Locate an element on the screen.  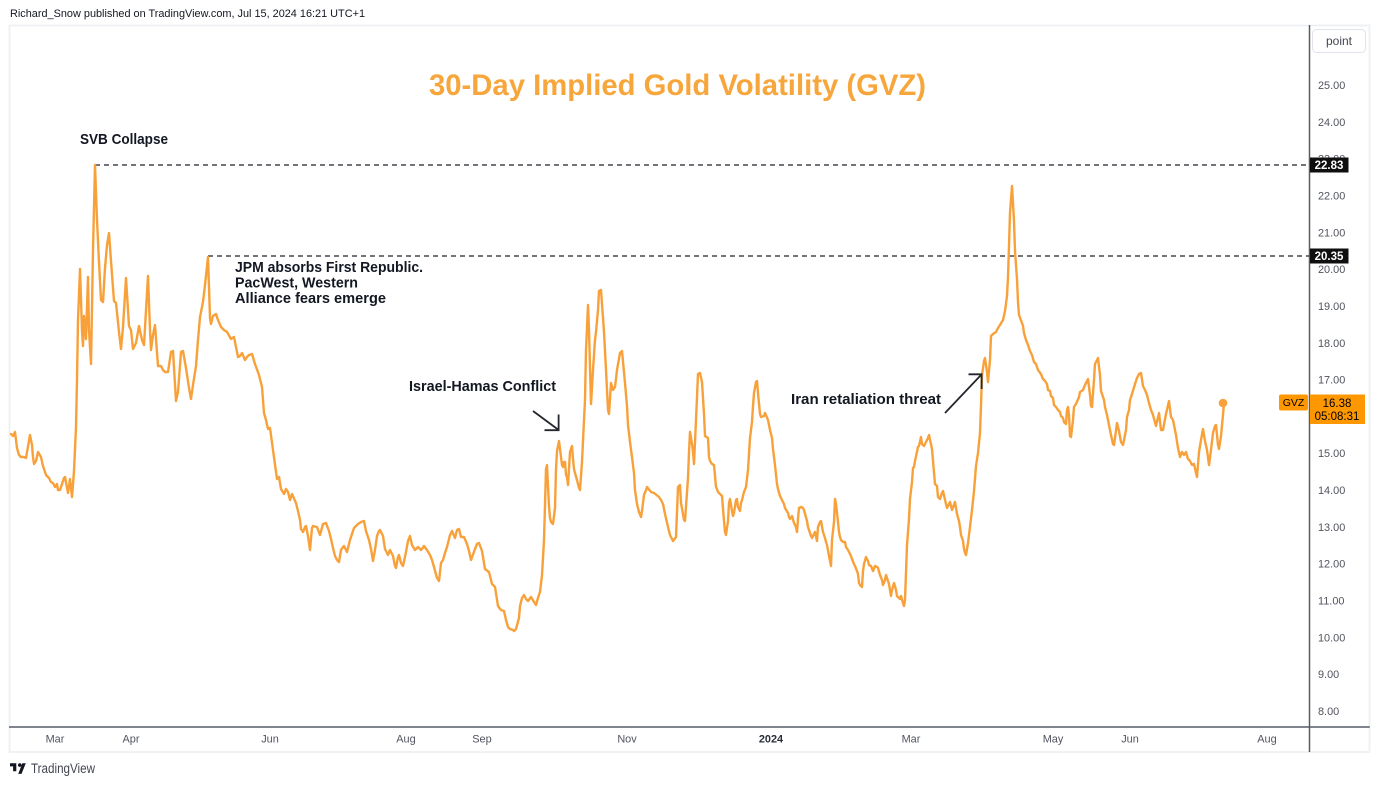
svg-text: Alliance fears emerge is located at coordinates (310, 299).